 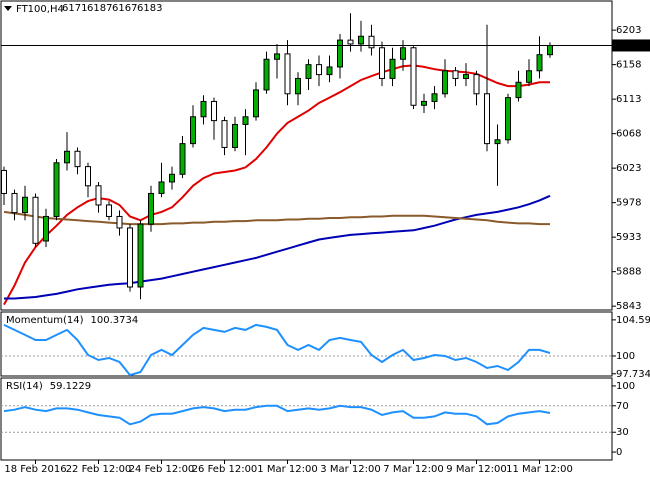 What do you see at coordinates (70, 386) in the screenshot?
I see `indicator-value: 59.1229` at bounding box center [70, 386].